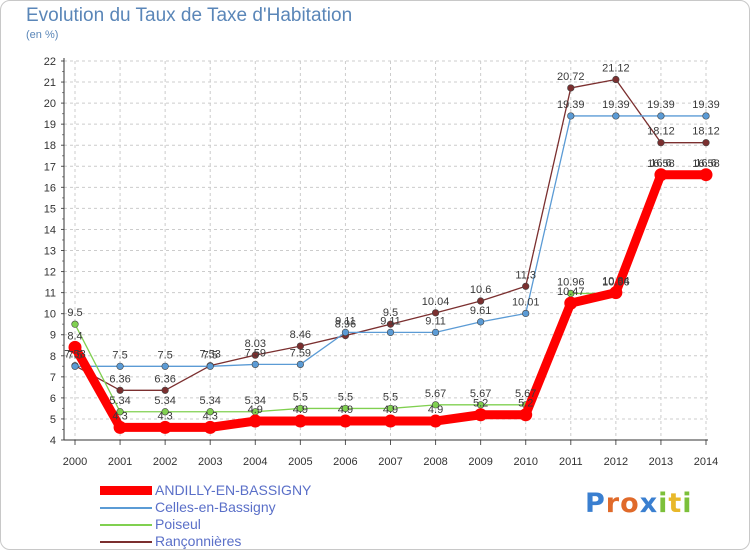  I want to click on data-label: 7.59, so click(255, 353).